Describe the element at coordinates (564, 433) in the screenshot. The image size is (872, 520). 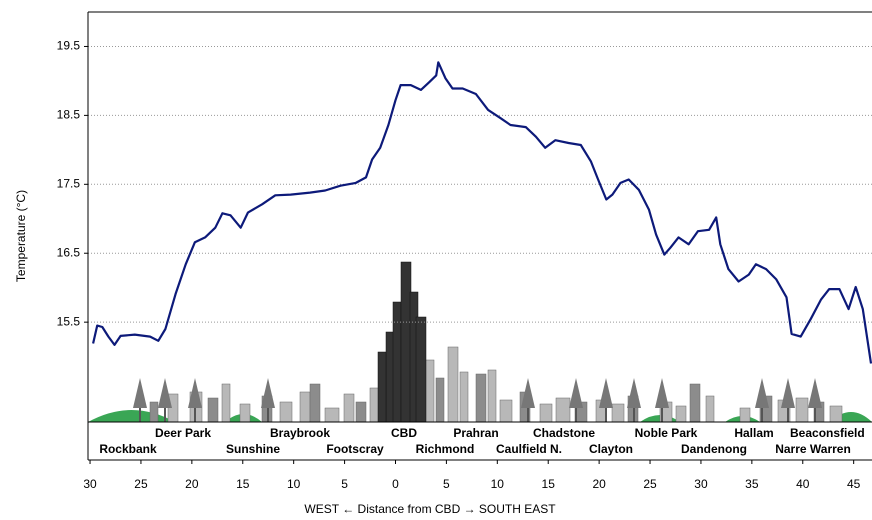
I see `location-label: Chadstone` at that location.